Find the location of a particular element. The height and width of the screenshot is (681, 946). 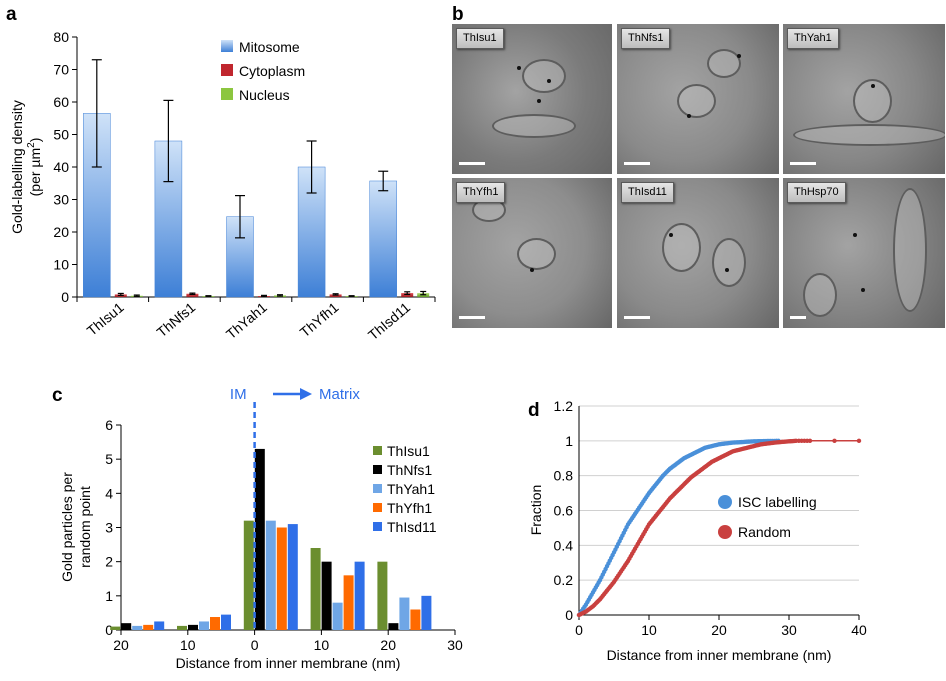

y-axis-title-line2: random point is located at coordinates (85, 527).